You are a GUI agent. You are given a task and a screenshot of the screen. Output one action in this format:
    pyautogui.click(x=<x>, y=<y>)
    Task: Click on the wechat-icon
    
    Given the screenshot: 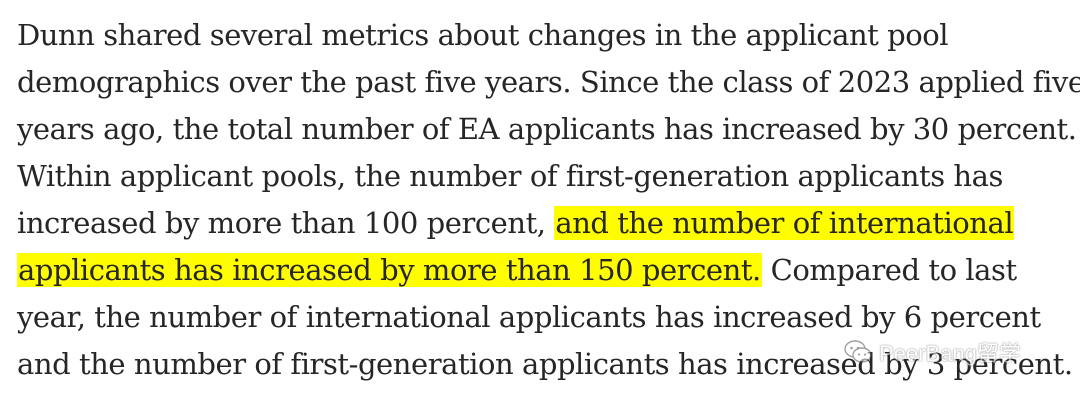 What is the action you would take?
    pyautogui.click(x=858, y=351)
    